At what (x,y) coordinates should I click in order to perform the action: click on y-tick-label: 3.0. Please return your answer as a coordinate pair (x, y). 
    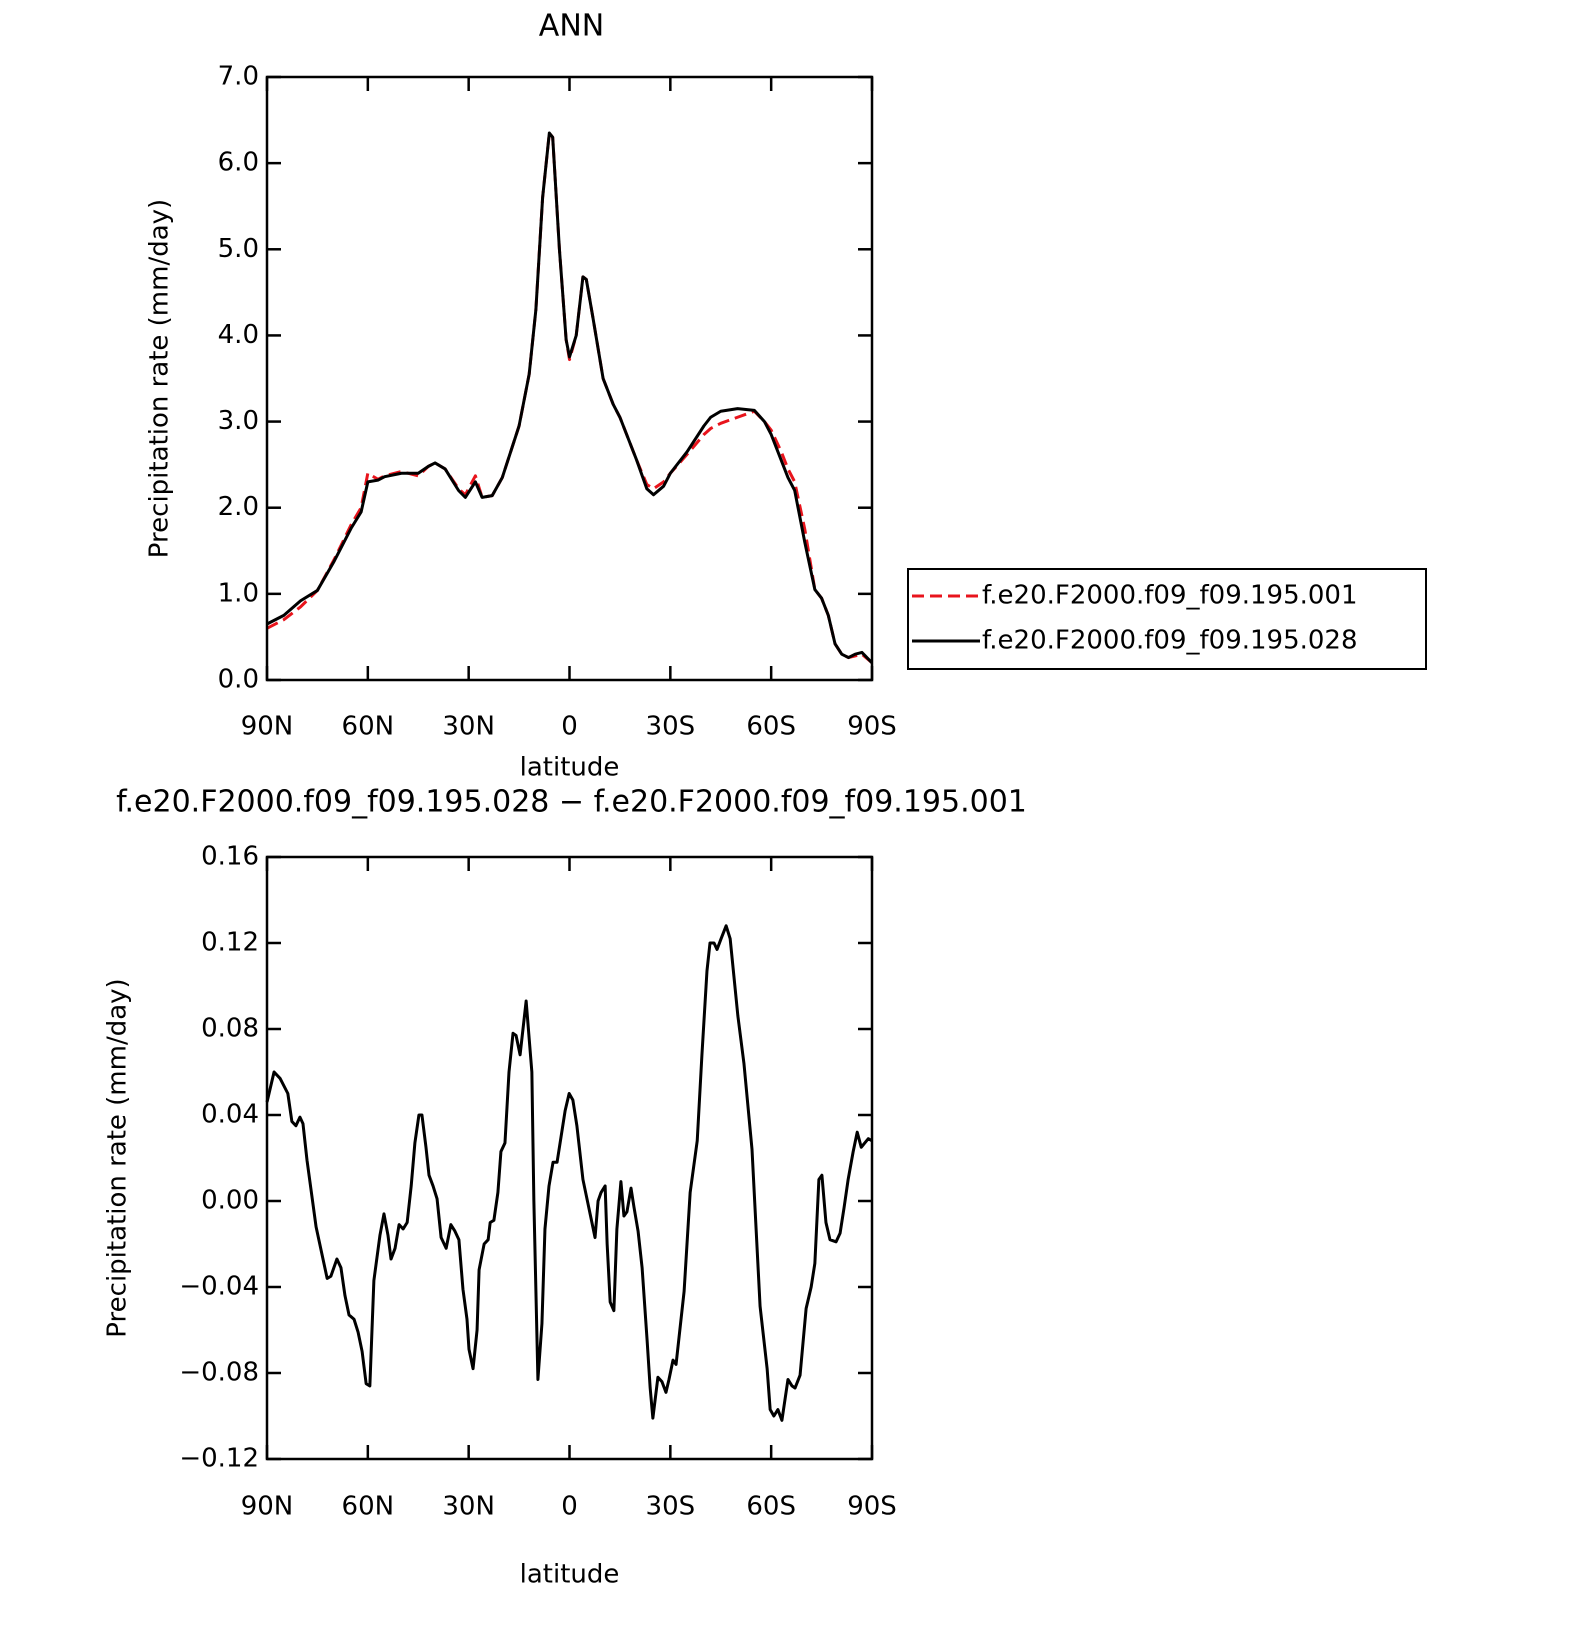
    Looking at the image, I should click on (238, 421).